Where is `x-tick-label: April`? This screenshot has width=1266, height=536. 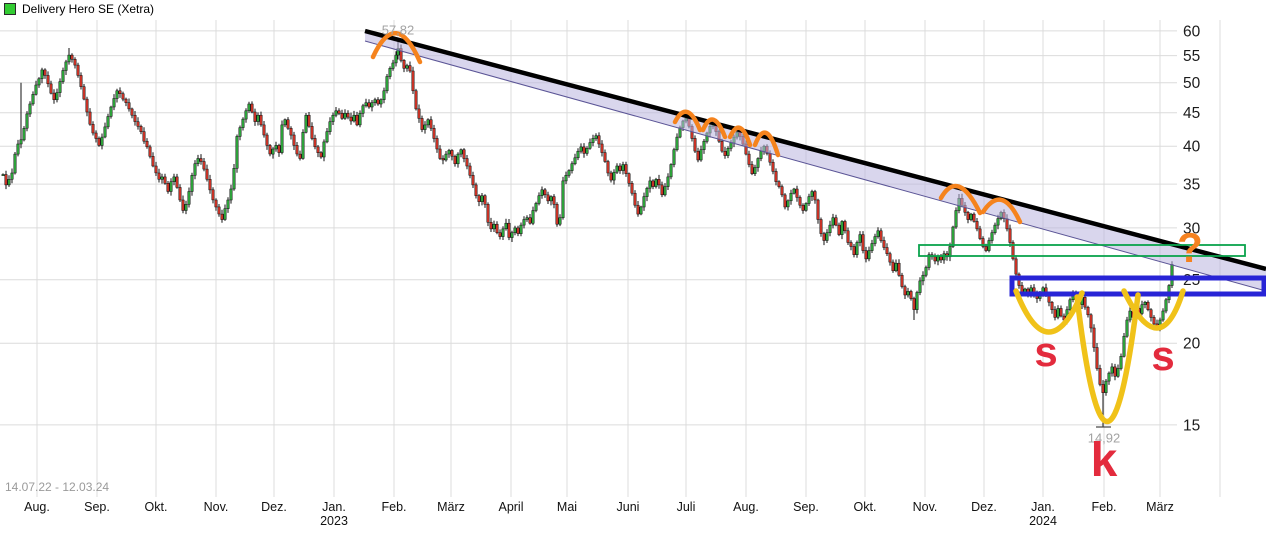
x-tick-label: April is located at coordinates (510, 507).